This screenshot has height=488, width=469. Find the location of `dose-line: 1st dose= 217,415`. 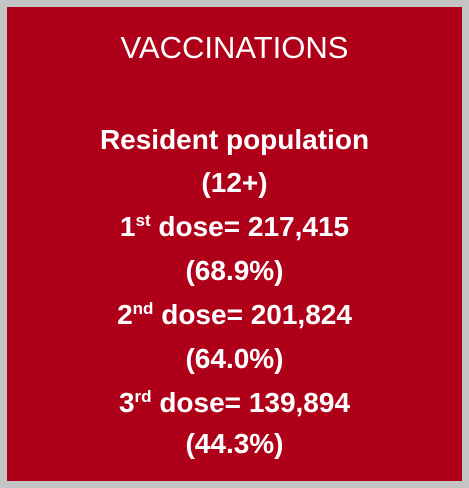

dose-line: 1st dose= 217,415 is located at coordinates (234, 229).